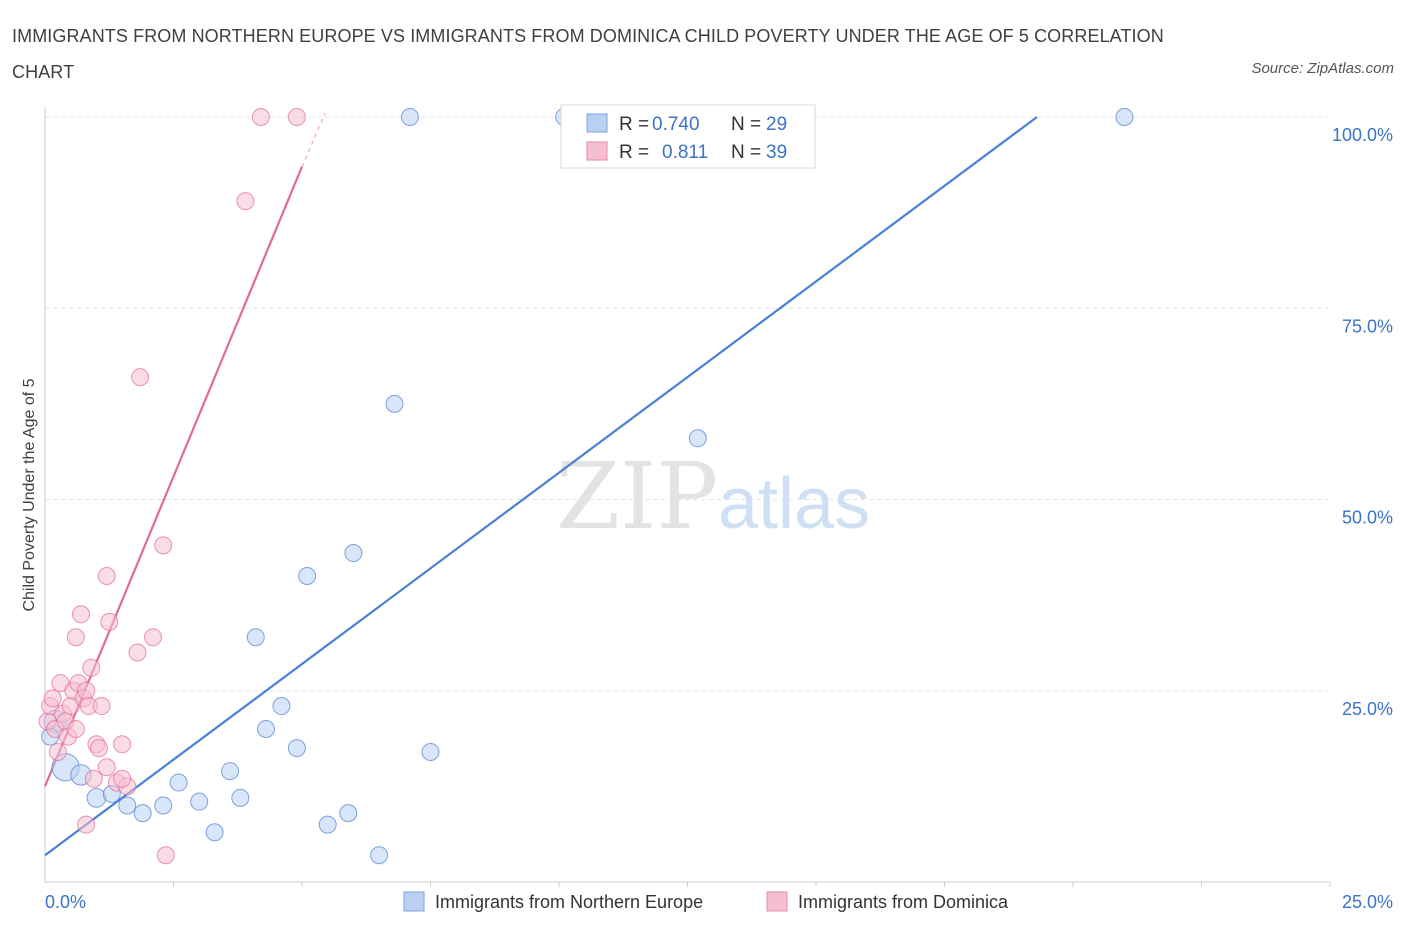 The width and height of the screenshot is (1406, 930). Describe the element at coordinates (746, 152) in the screenshot. I see `legend-n-label-2: N =` at that location.